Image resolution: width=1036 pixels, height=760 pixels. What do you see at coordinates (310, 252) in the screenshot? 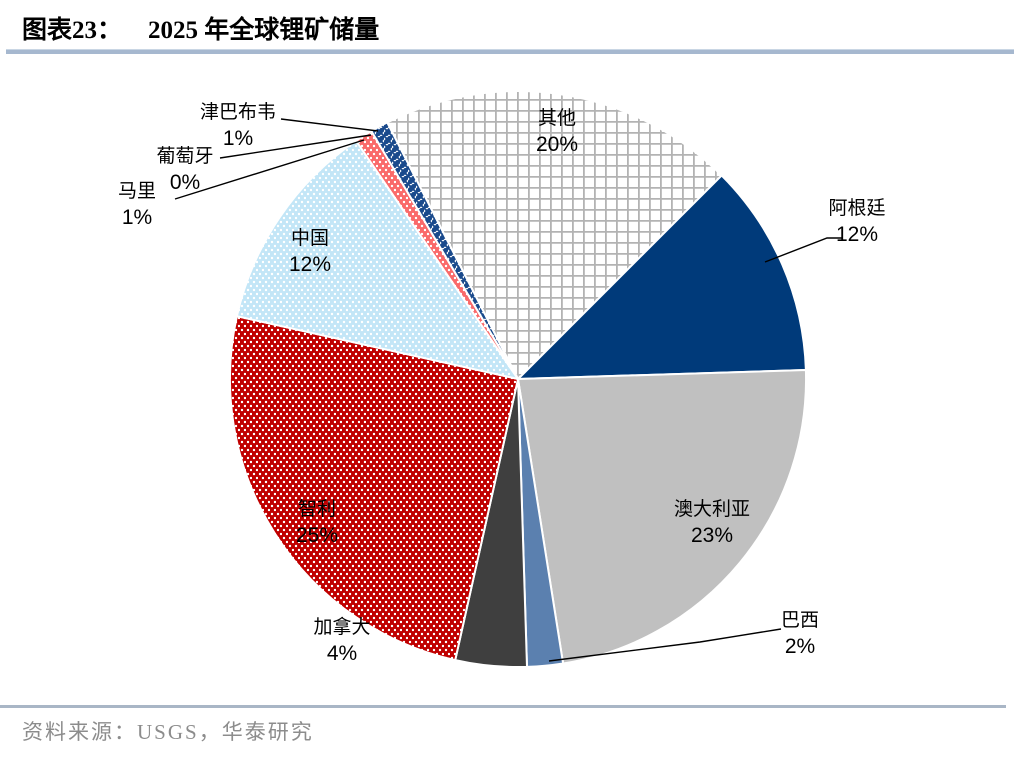
I see `slice-label-china: 中国 12%` at bounding box center [310, 252].